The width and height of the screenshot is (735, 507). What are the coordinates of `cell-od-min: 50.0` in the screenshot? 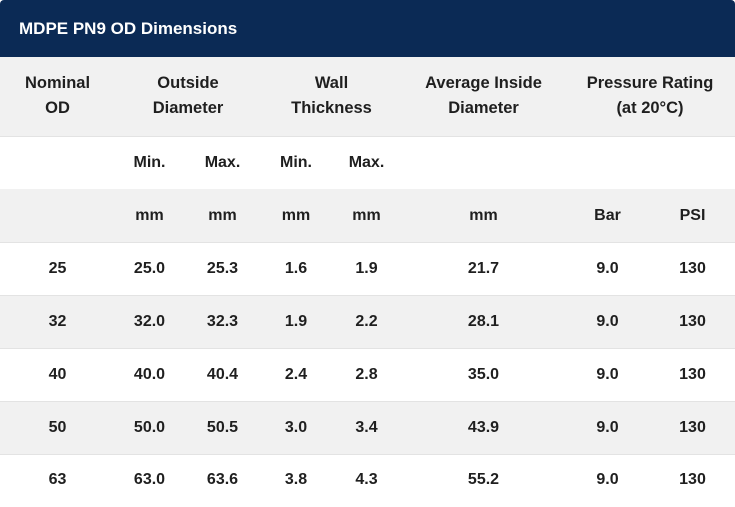 It's located at (149, 427).